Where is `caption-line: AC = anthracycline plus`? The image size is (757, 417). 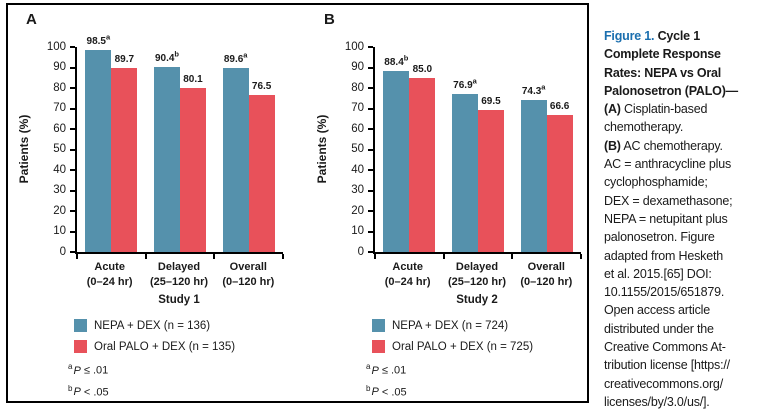
caption-line: AC = anthracycline plus is located at coordinates (680, 164).